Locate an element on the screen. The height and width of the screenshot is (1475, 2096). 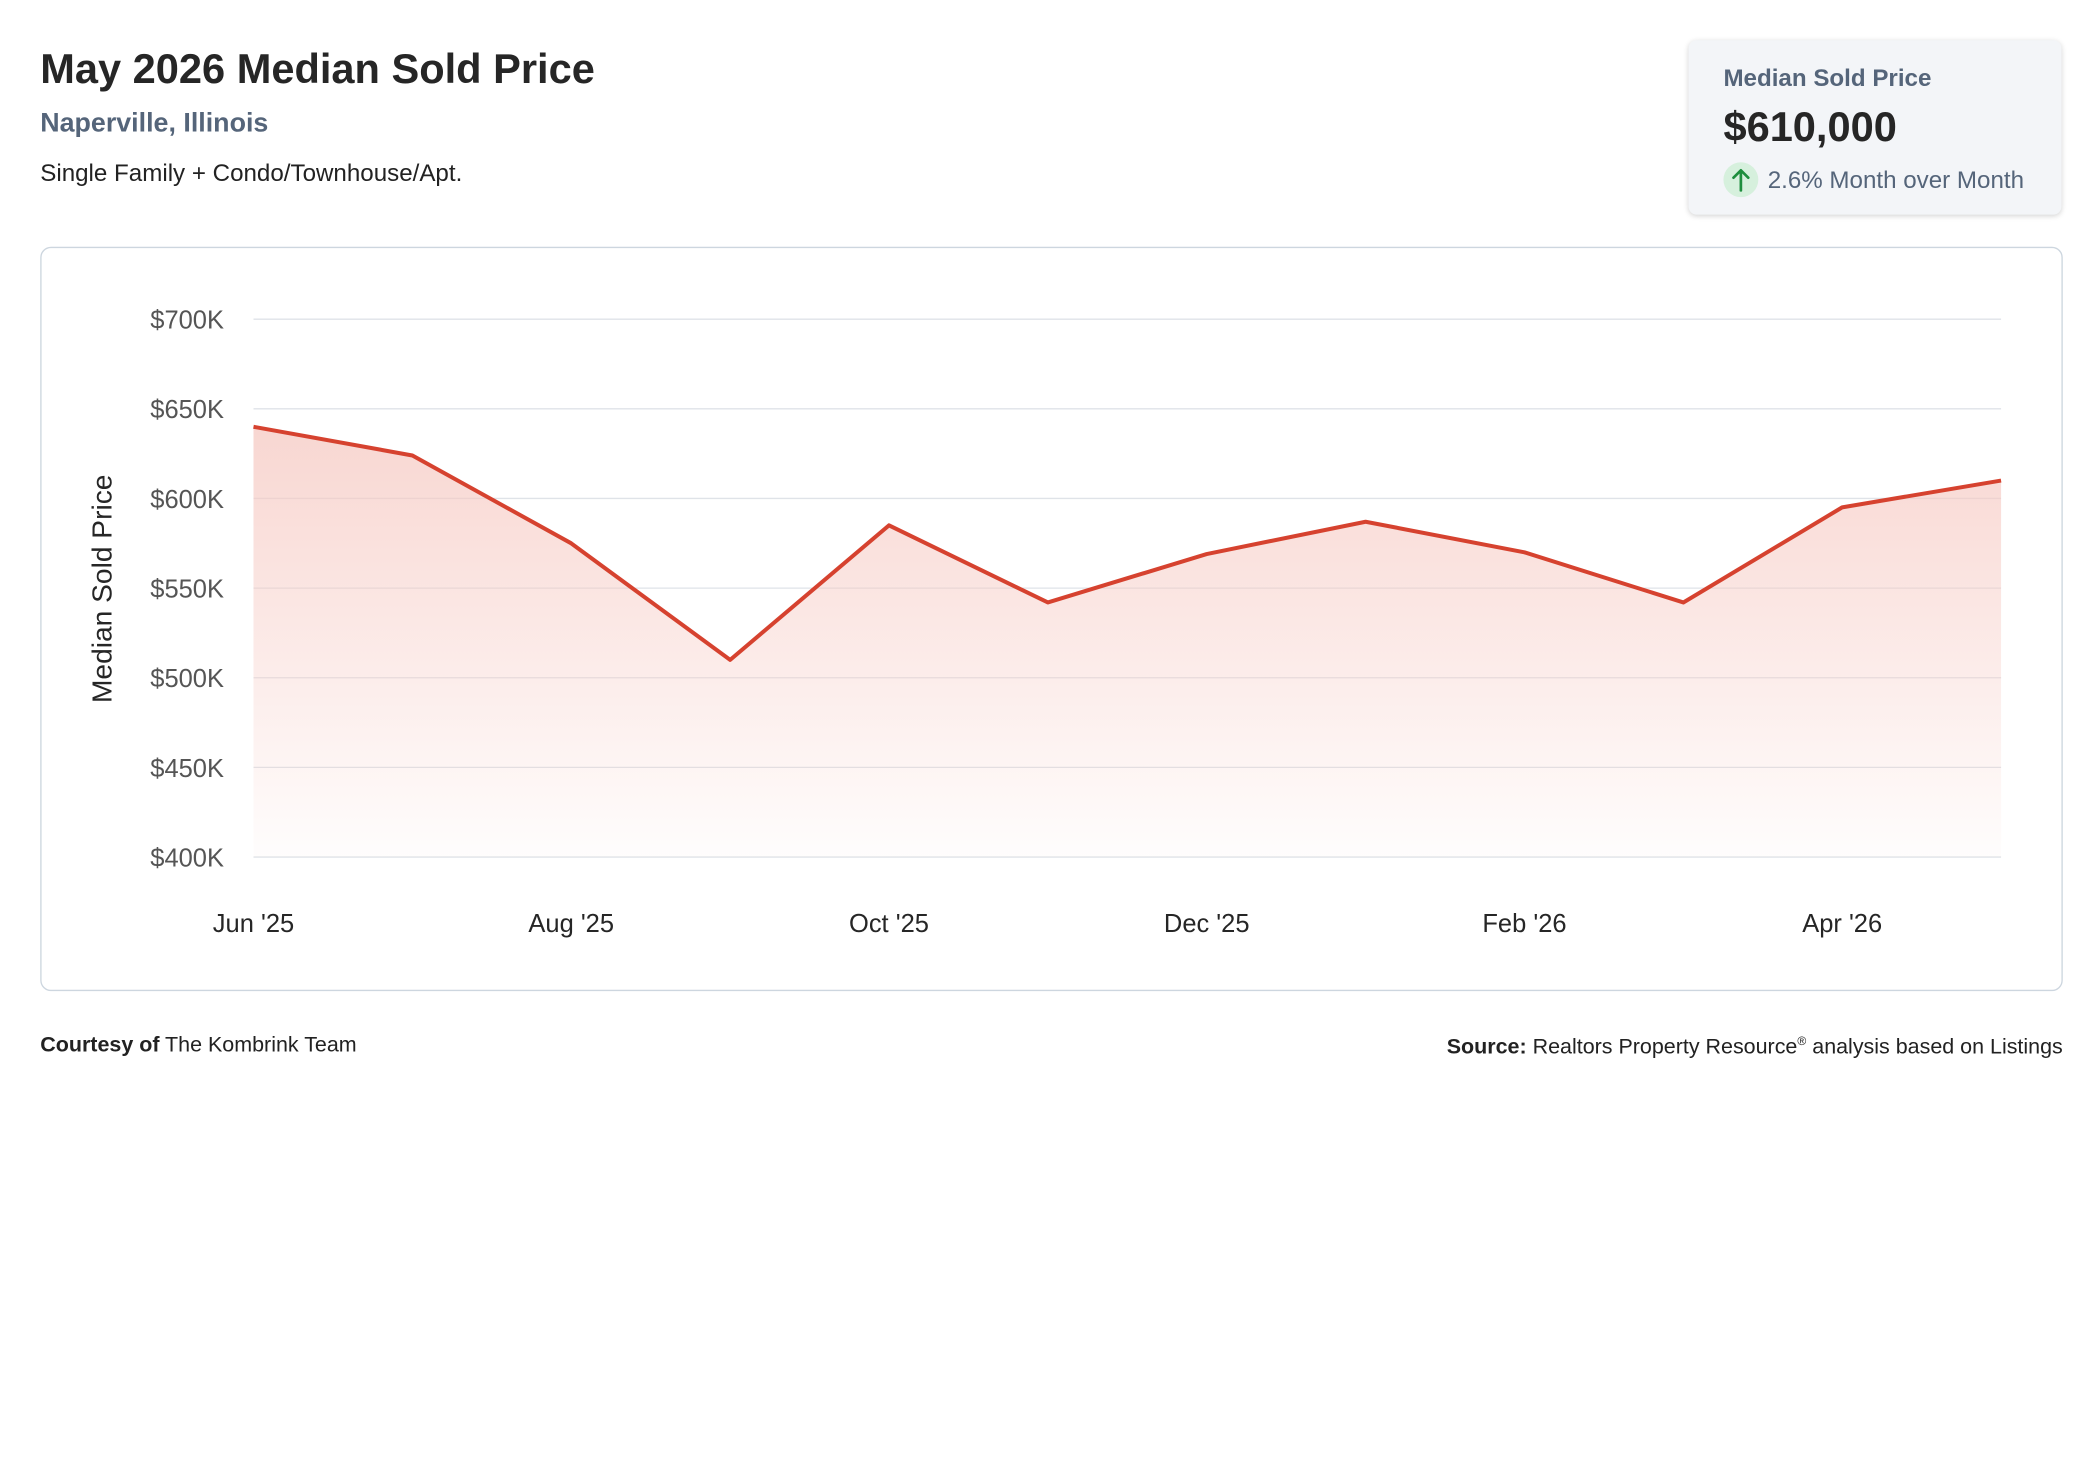
registered-mark: ® is located at coordinates (1802, 1041).